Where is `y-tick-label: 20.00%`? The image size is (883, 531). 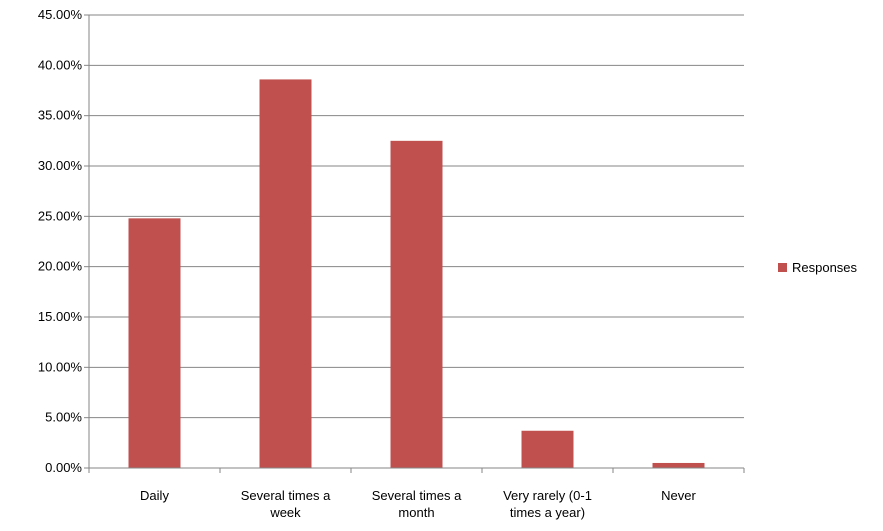 y-tick-label: 20.00% is located at coordinates (60, 266).